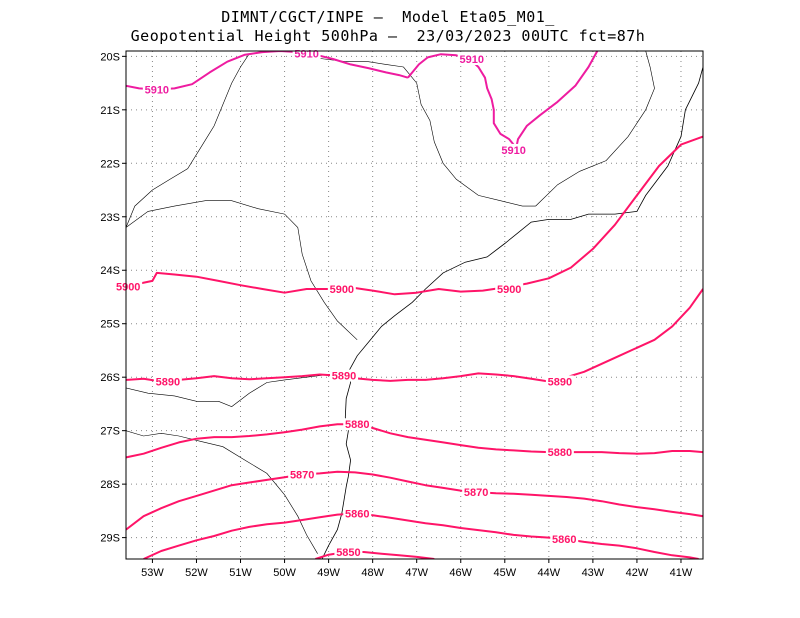 This screenshot has height=618, width=800. I want to click on lat-tick-label: 28S, so click(110, 485).